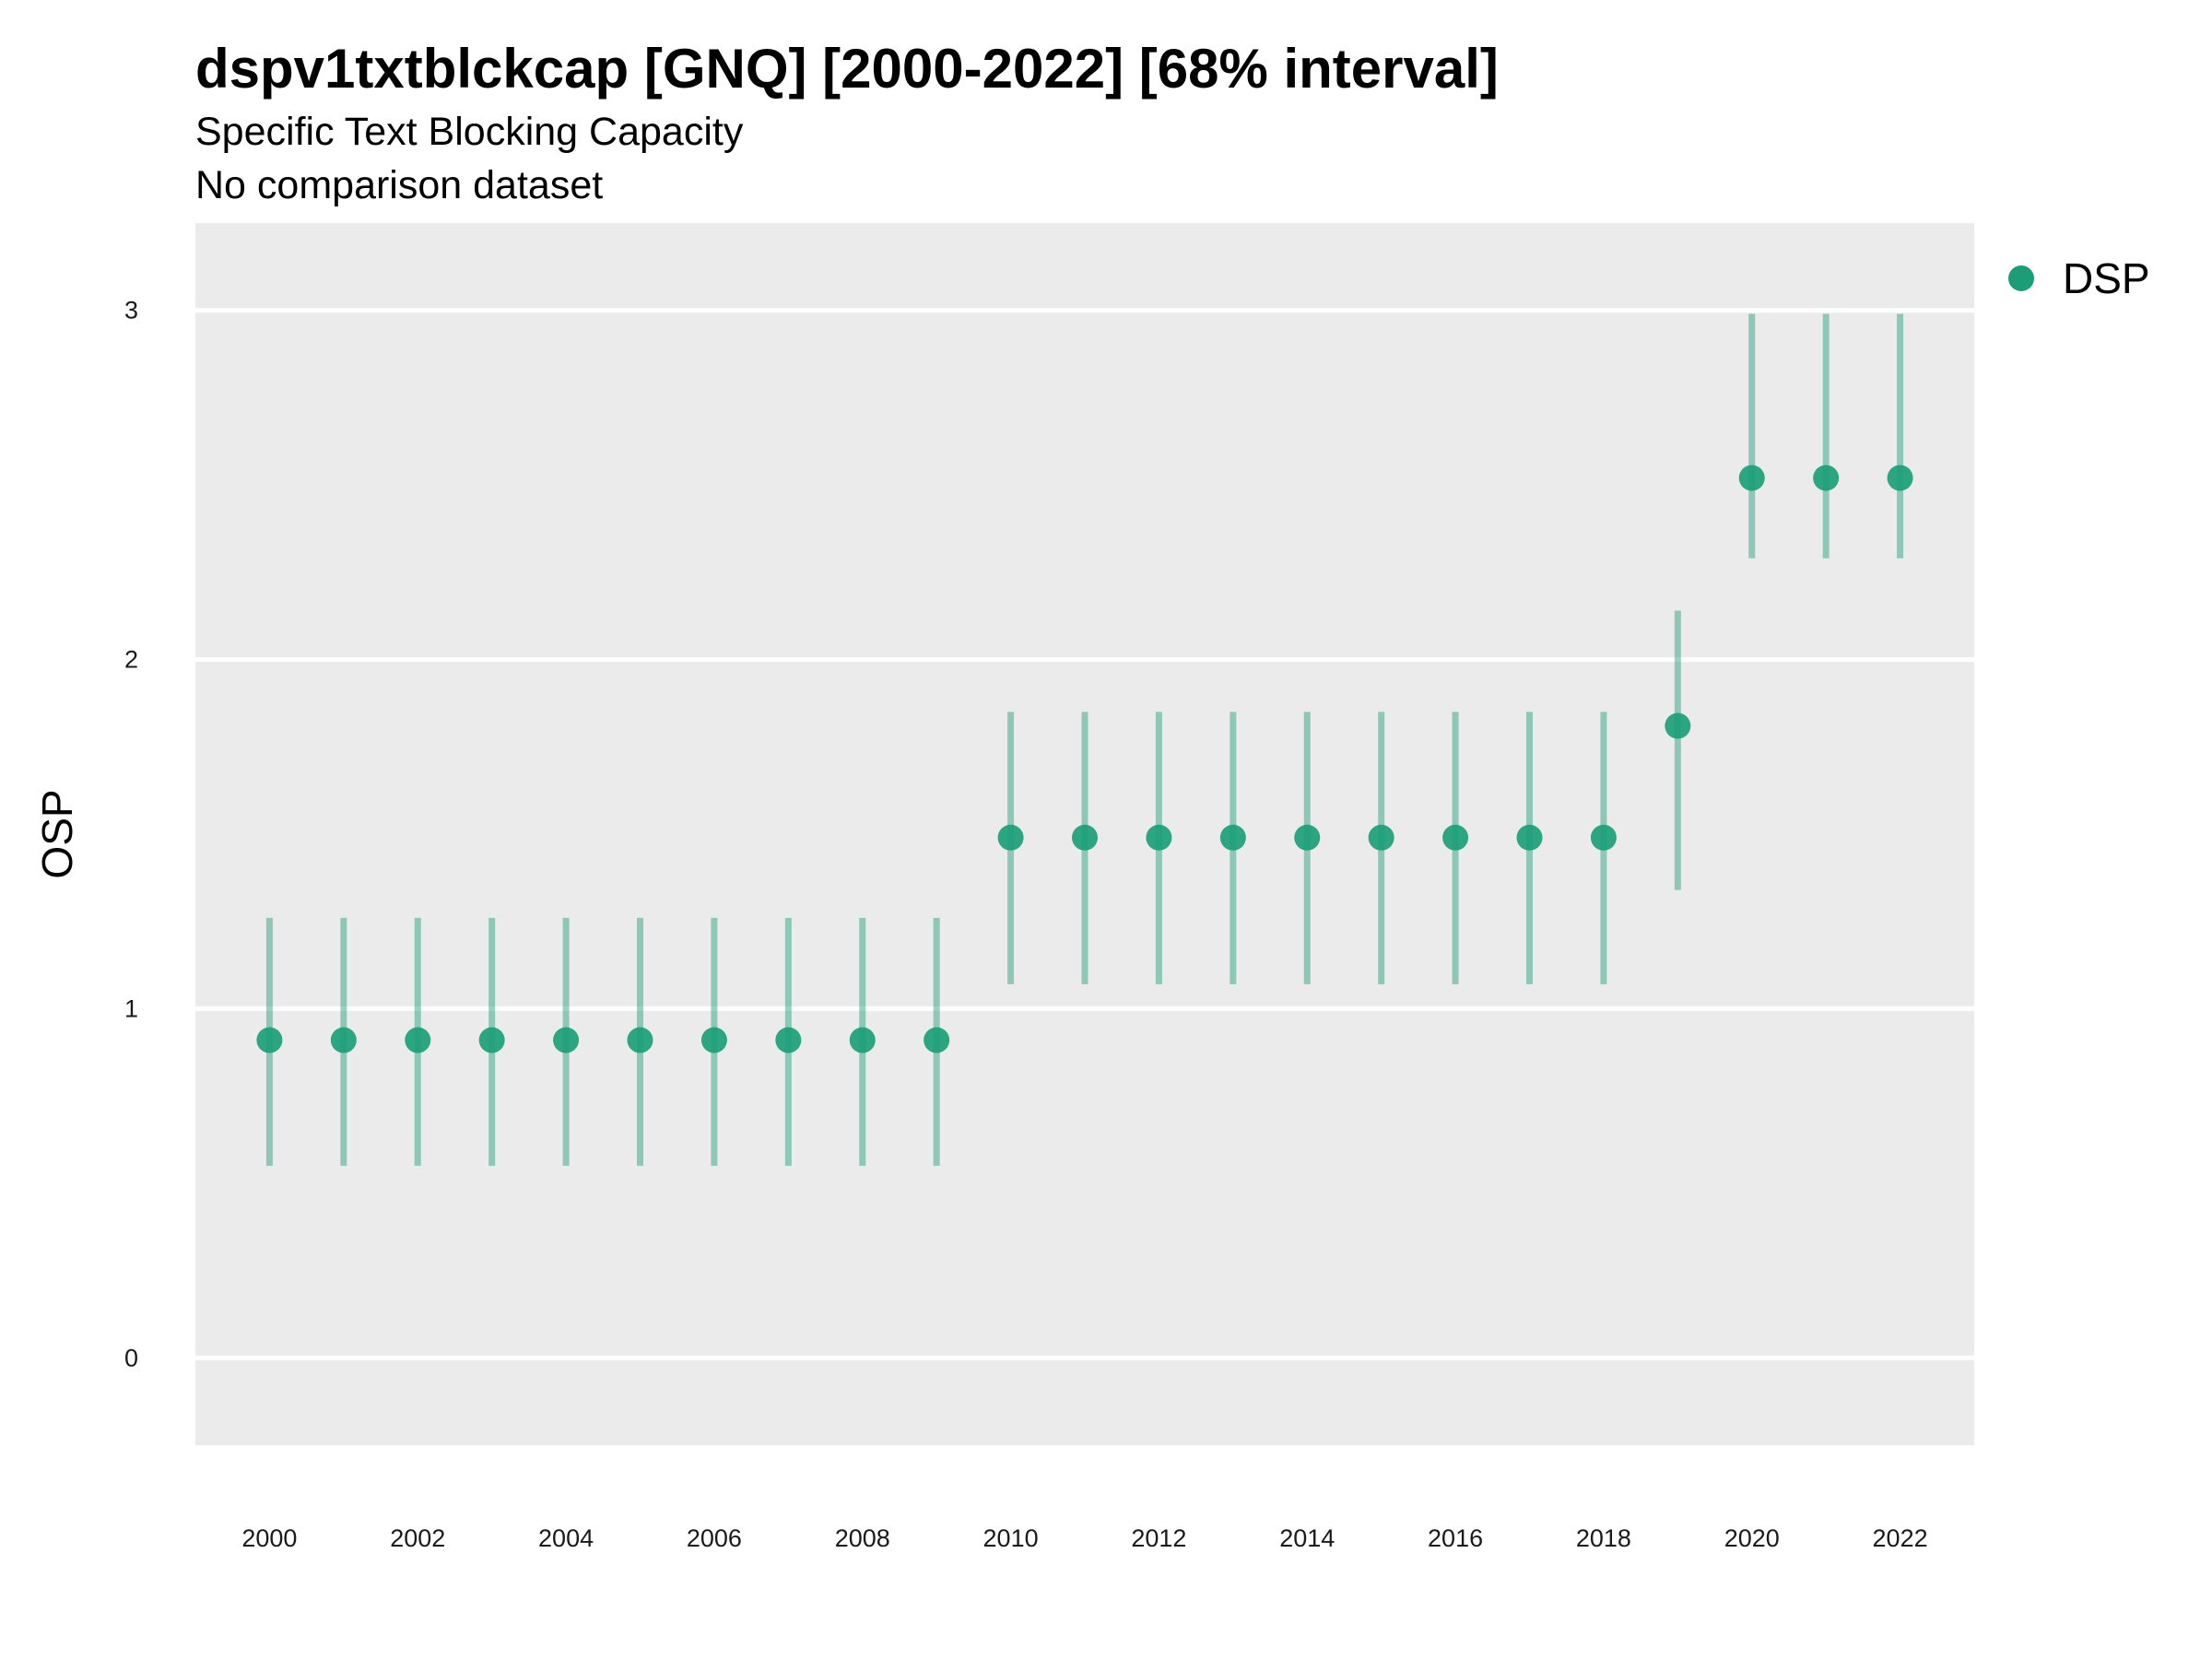  Describe the element at coordinates (566, 1538) in the screenshot. I see `x-tick-label: 2004` at that location.